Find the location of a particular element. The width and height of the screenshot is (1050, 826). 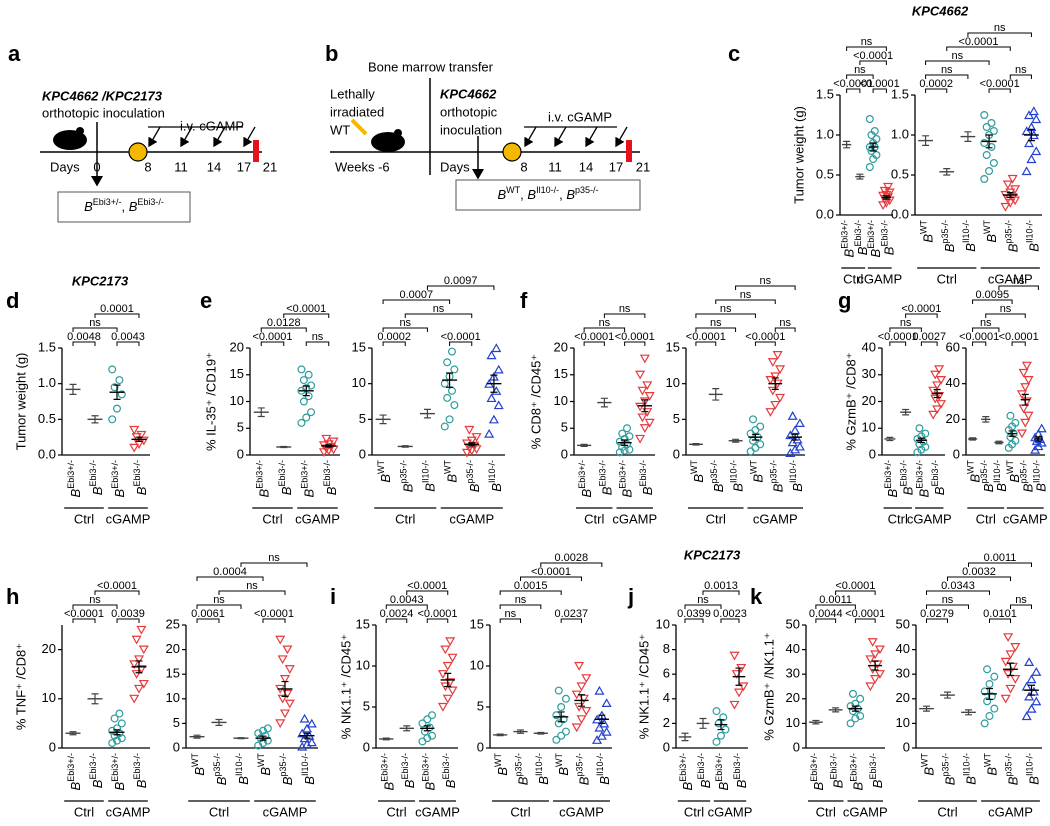

x-tick-label: Bp35-/- is located at coordinates (583, 769).